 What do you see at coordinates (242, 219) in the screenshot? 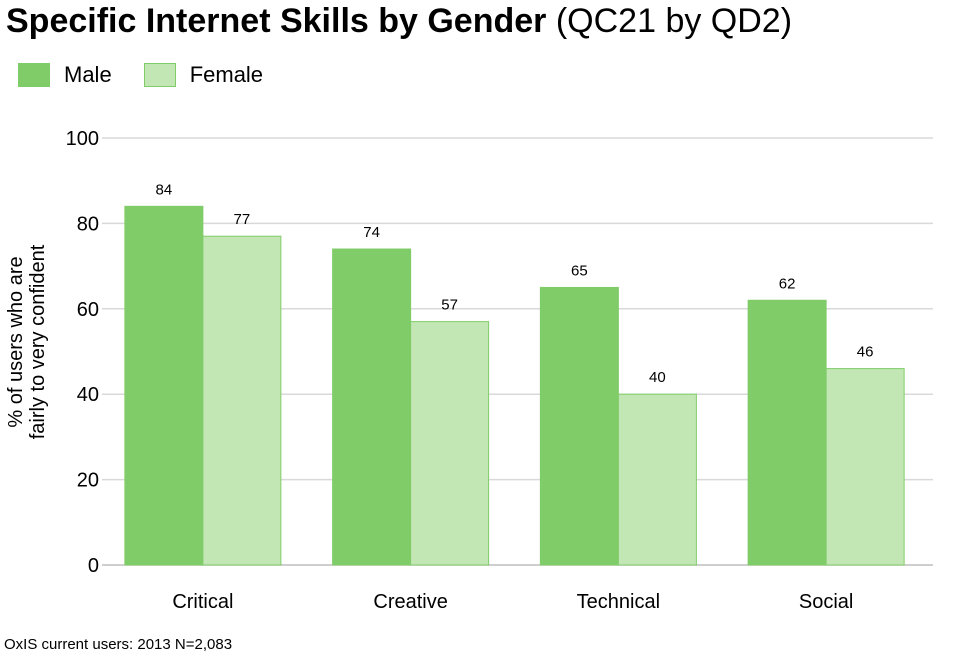
I see `data-label-female-critical: 77` at bounding box center [242, 219].